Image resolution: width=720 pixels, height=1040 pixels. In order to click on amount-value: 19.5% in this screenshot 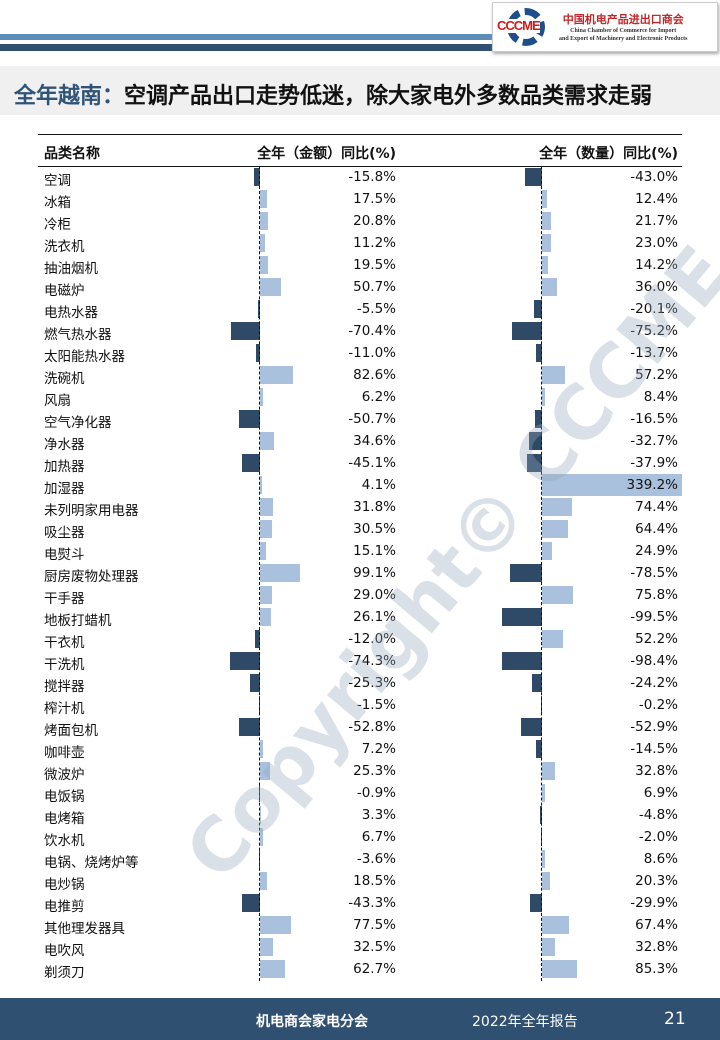, I will do `click(374, 265)`.